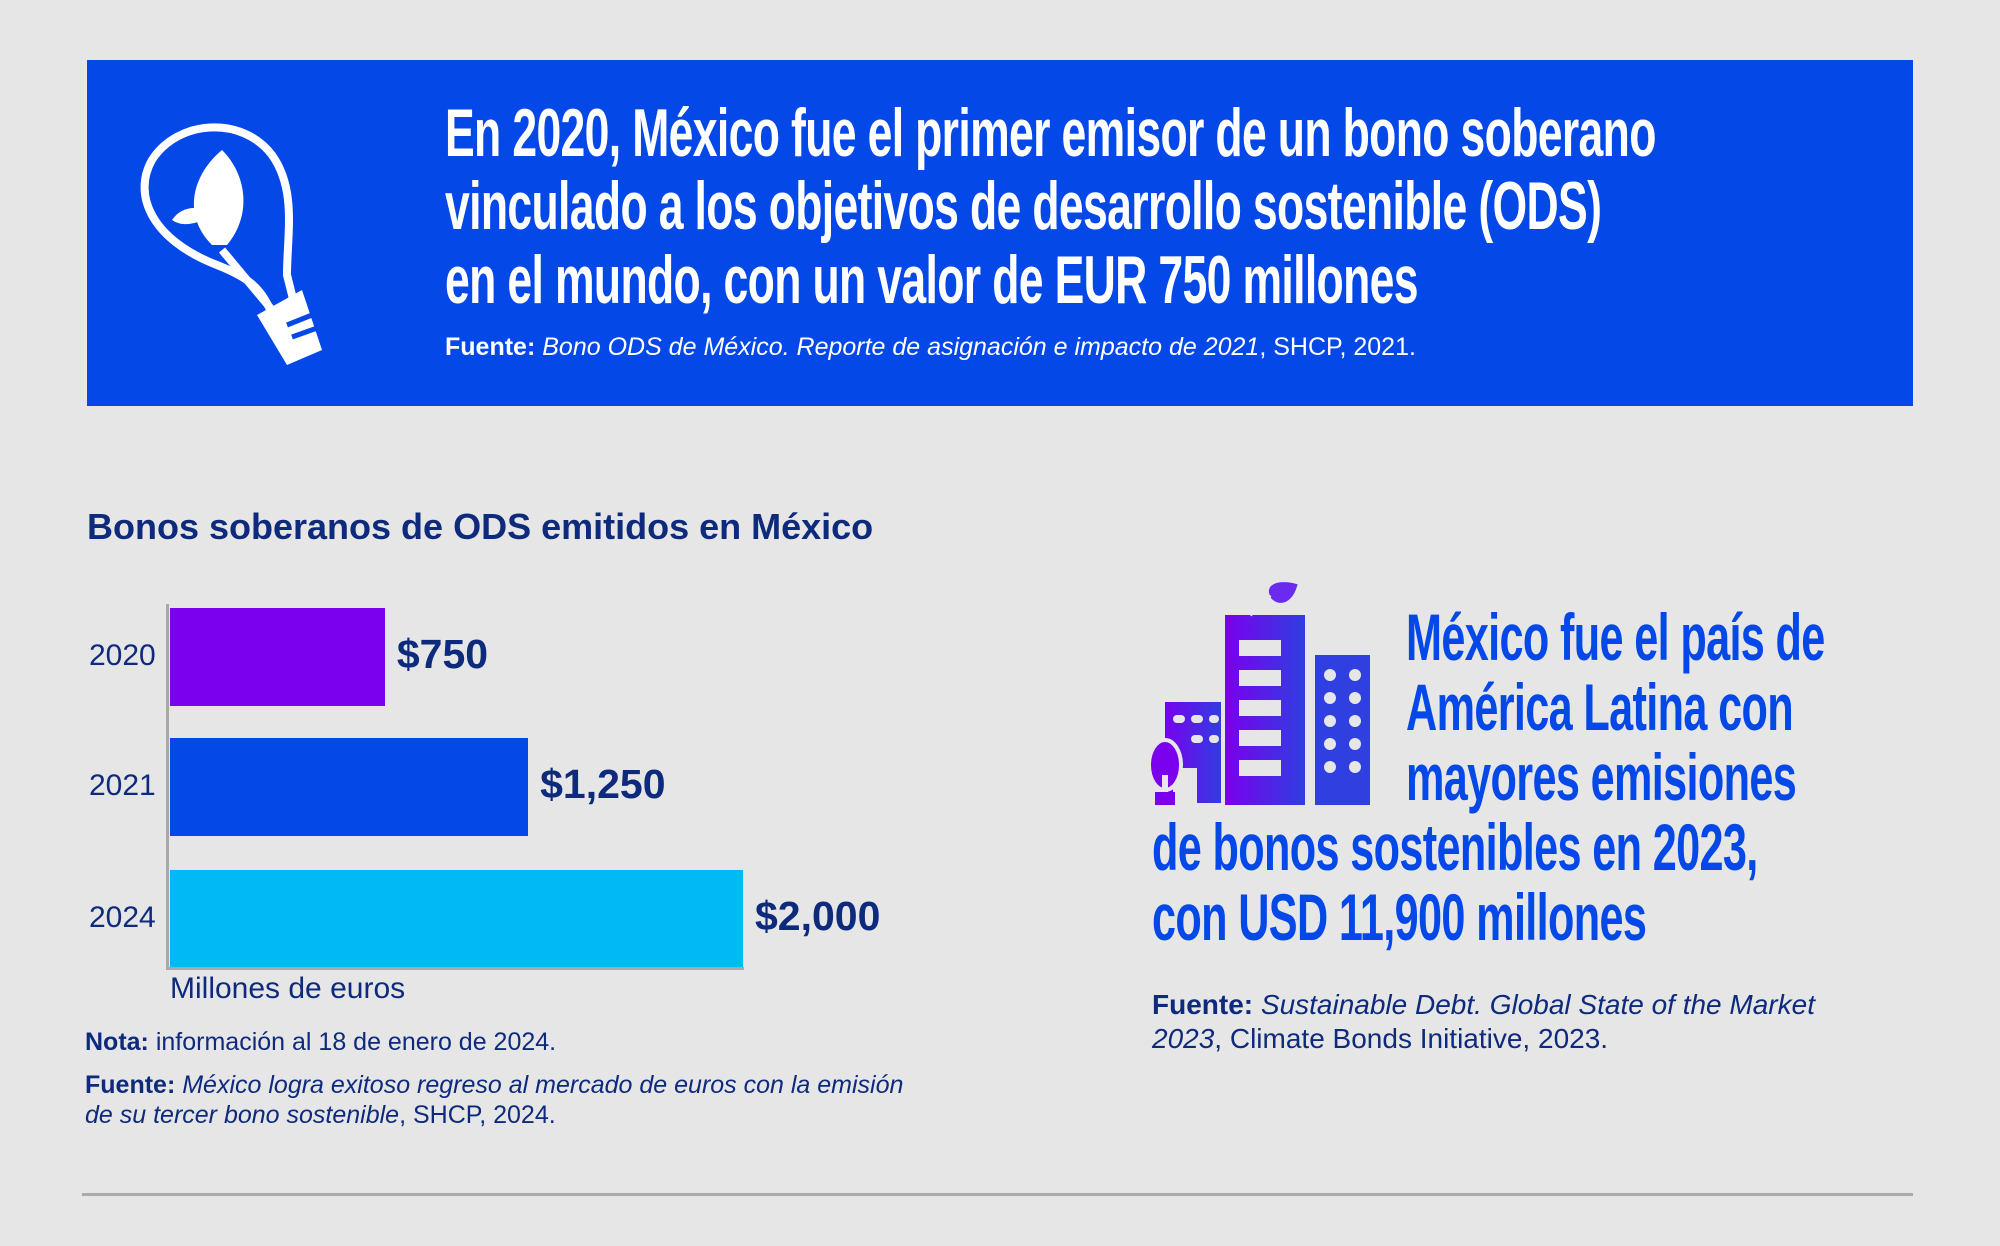 Image resolution: width=2000 pixels, height=1246 pixels. What do you see at coordinates (1455, 847) in the screenshot?
I see `right-headline-line-4: de bonos sostenibles en 2023,` at bounding box center [1455, 847].